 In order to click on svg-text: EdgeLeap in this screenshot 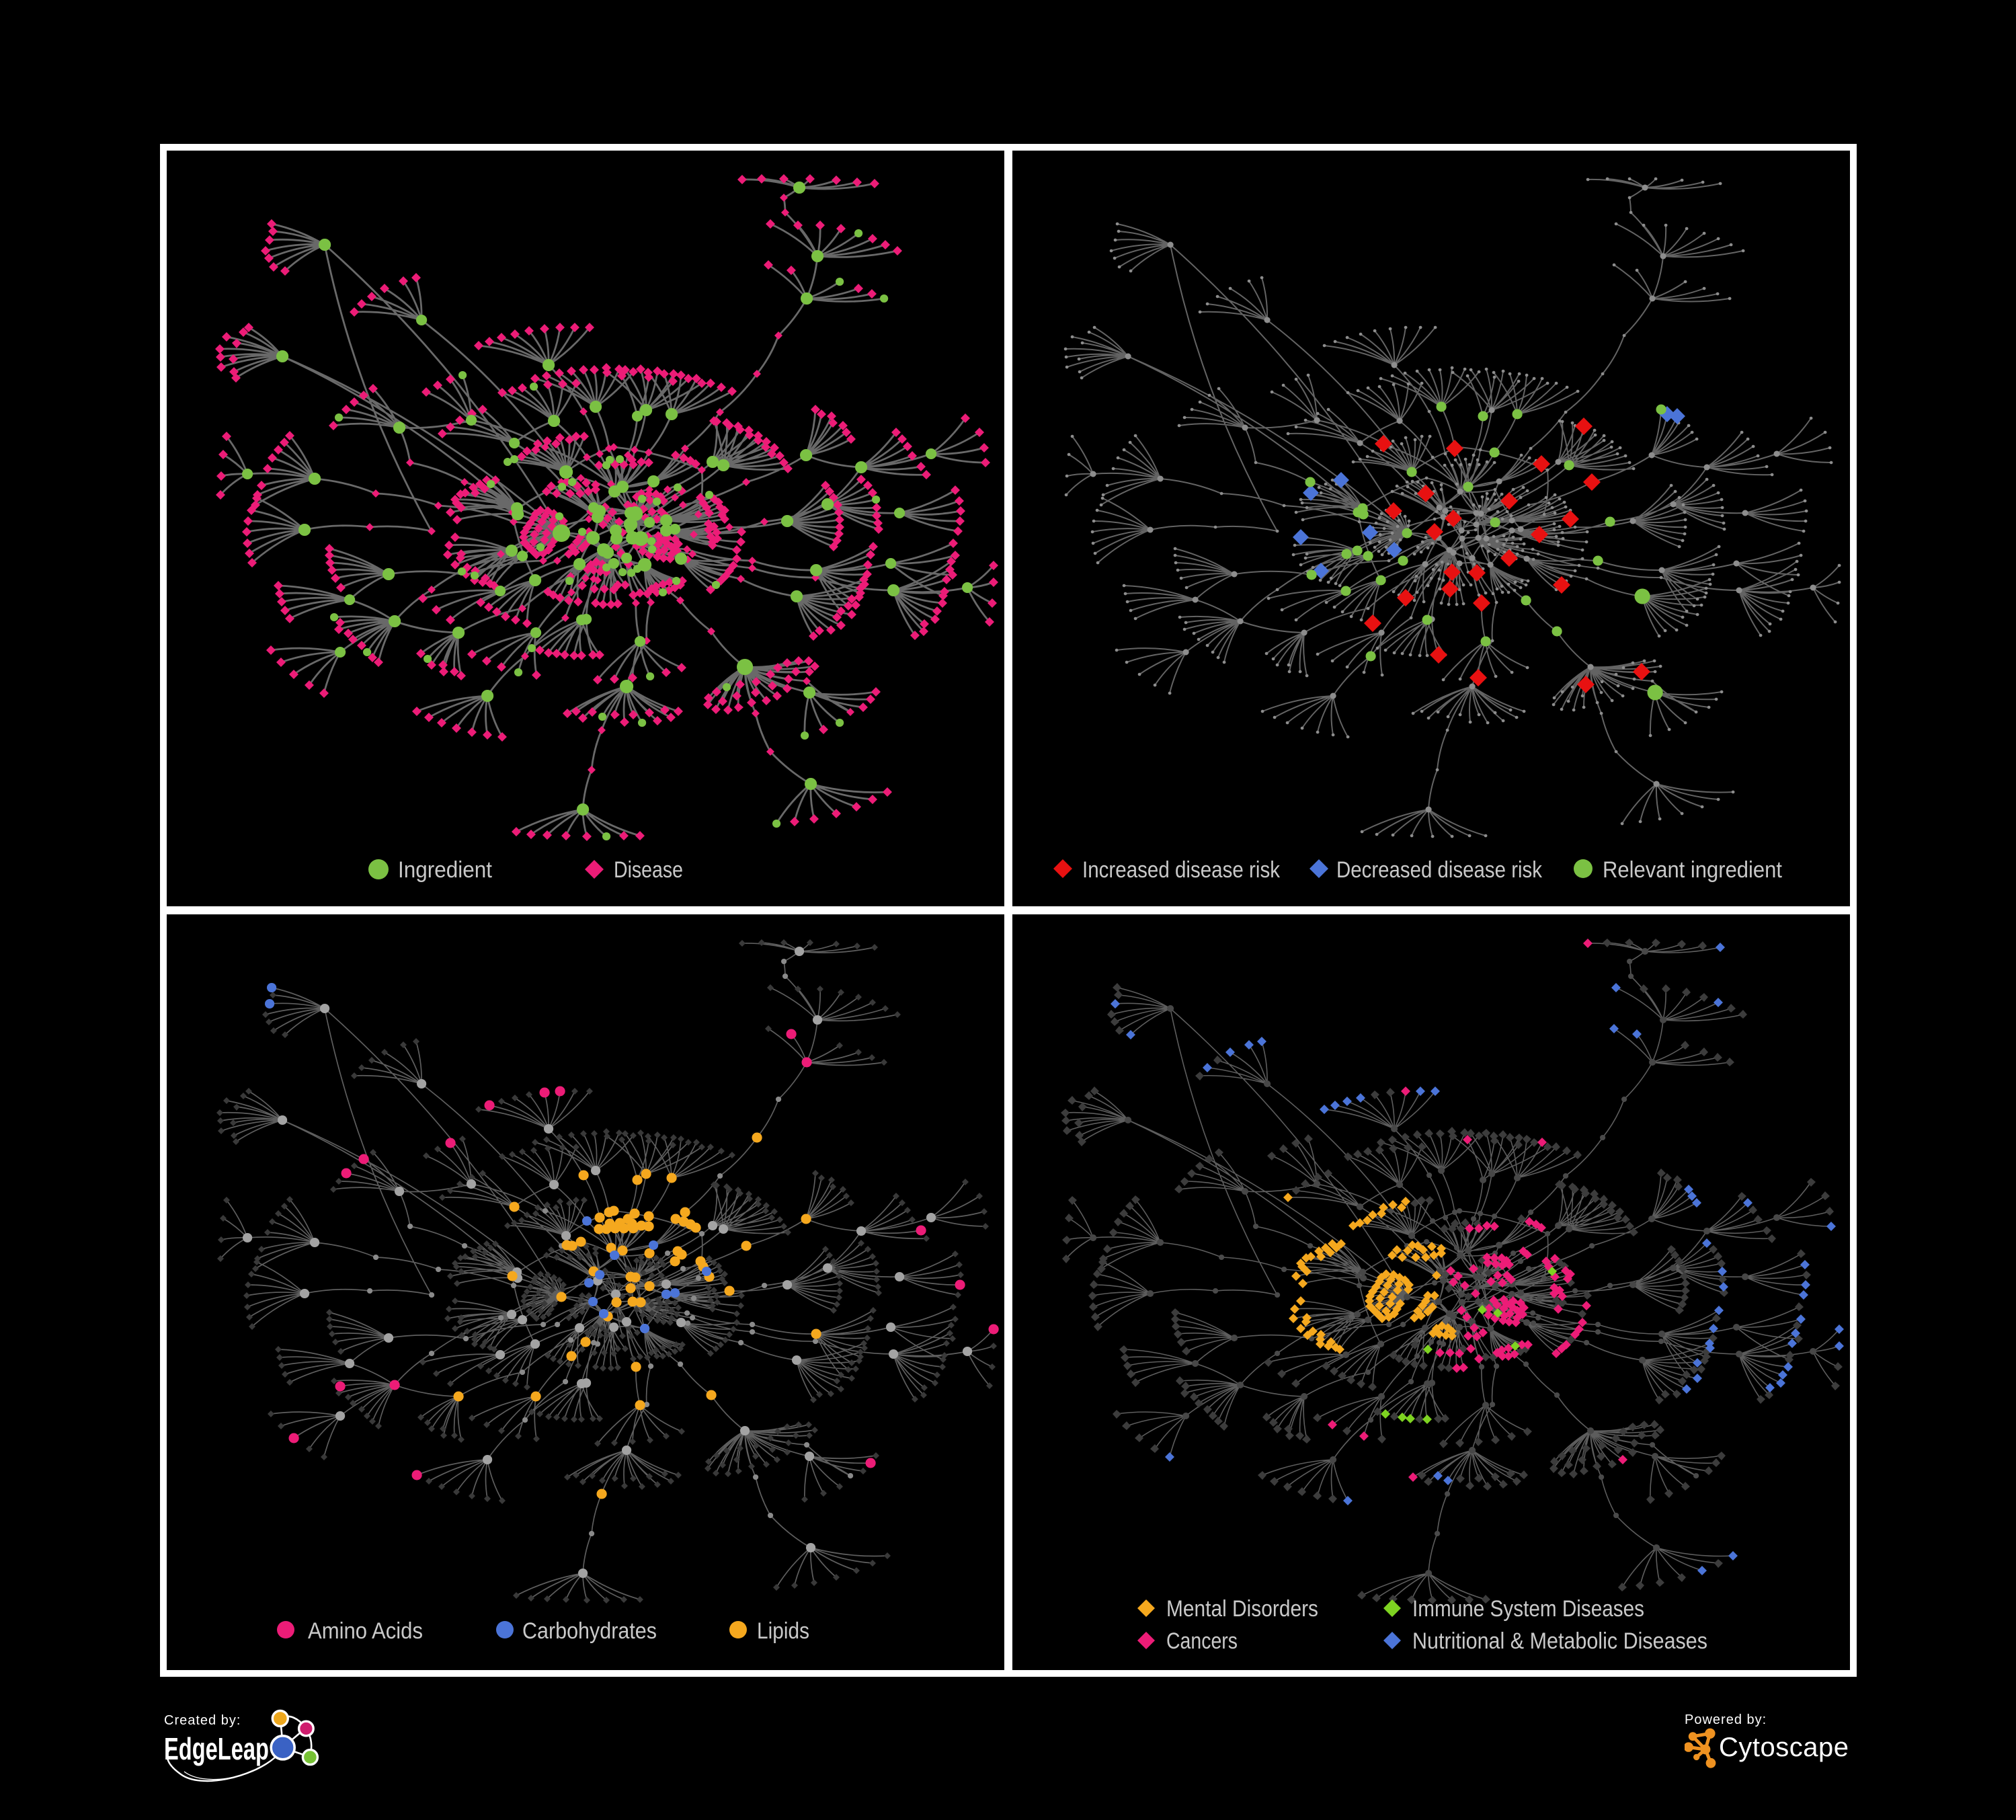, I will do `click(216, 1748)`.